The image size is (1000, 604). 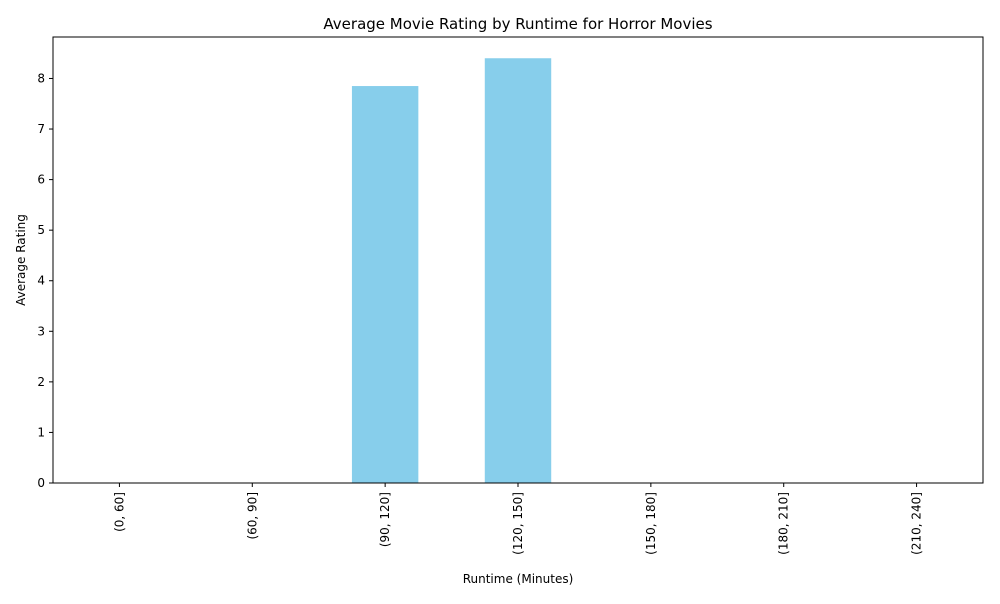 What do you see at coordinates (41, 331) in the screenshot?
I see `y-tick-label: 3` at bounding box center [41, 331].